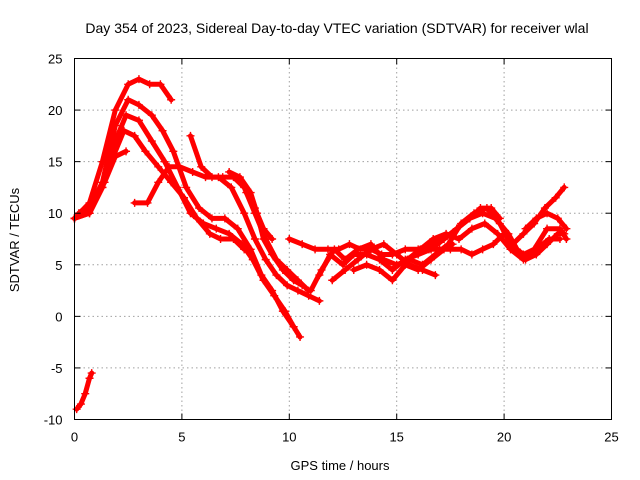  Describe the element at coordinates (74, 437) in the screenshot. I see `x-tick-label: 0` at that location.